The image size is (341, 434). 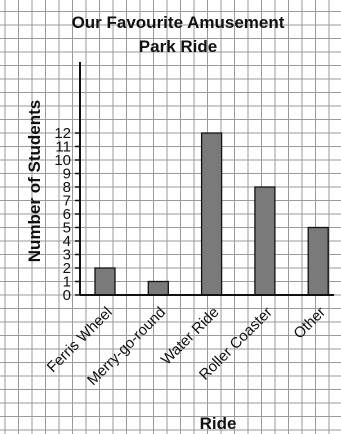 What do you see at coordinates (178, 46) in the screenshot?
I see `chart-title-line-2: Park Ride` at bounding box center [178, 46].